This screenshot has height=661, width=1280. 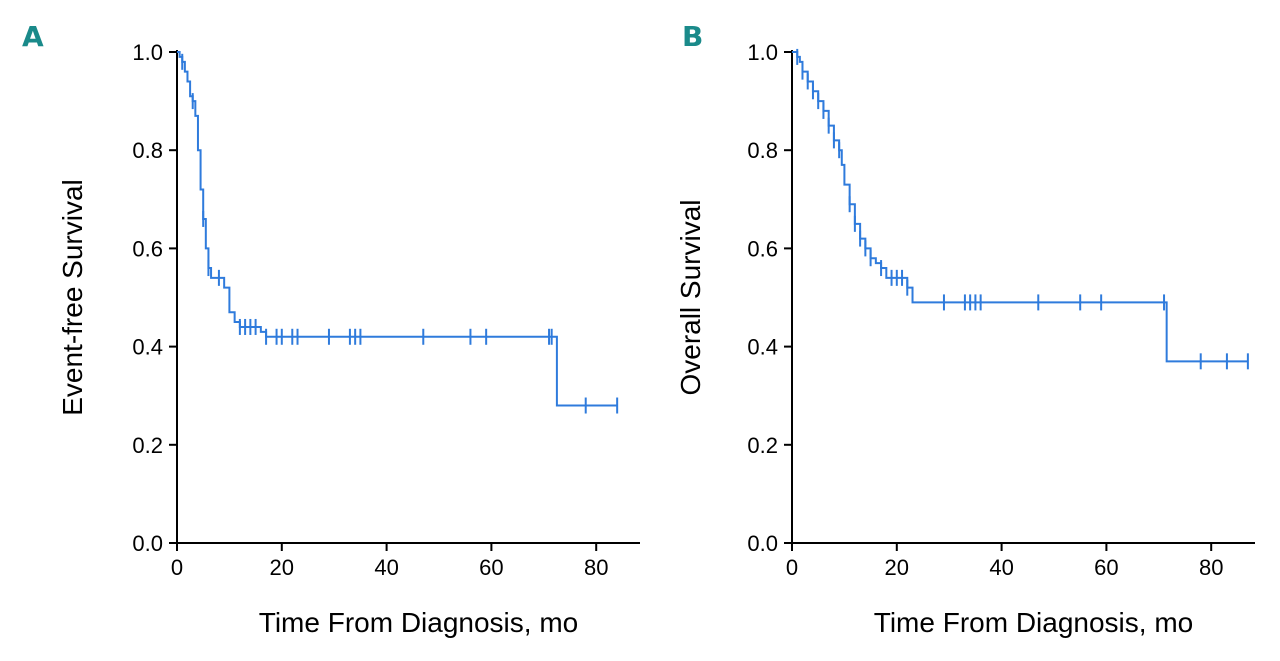 I want to click on y-axis-title: Overall Survival, so click(x=690, y=297).